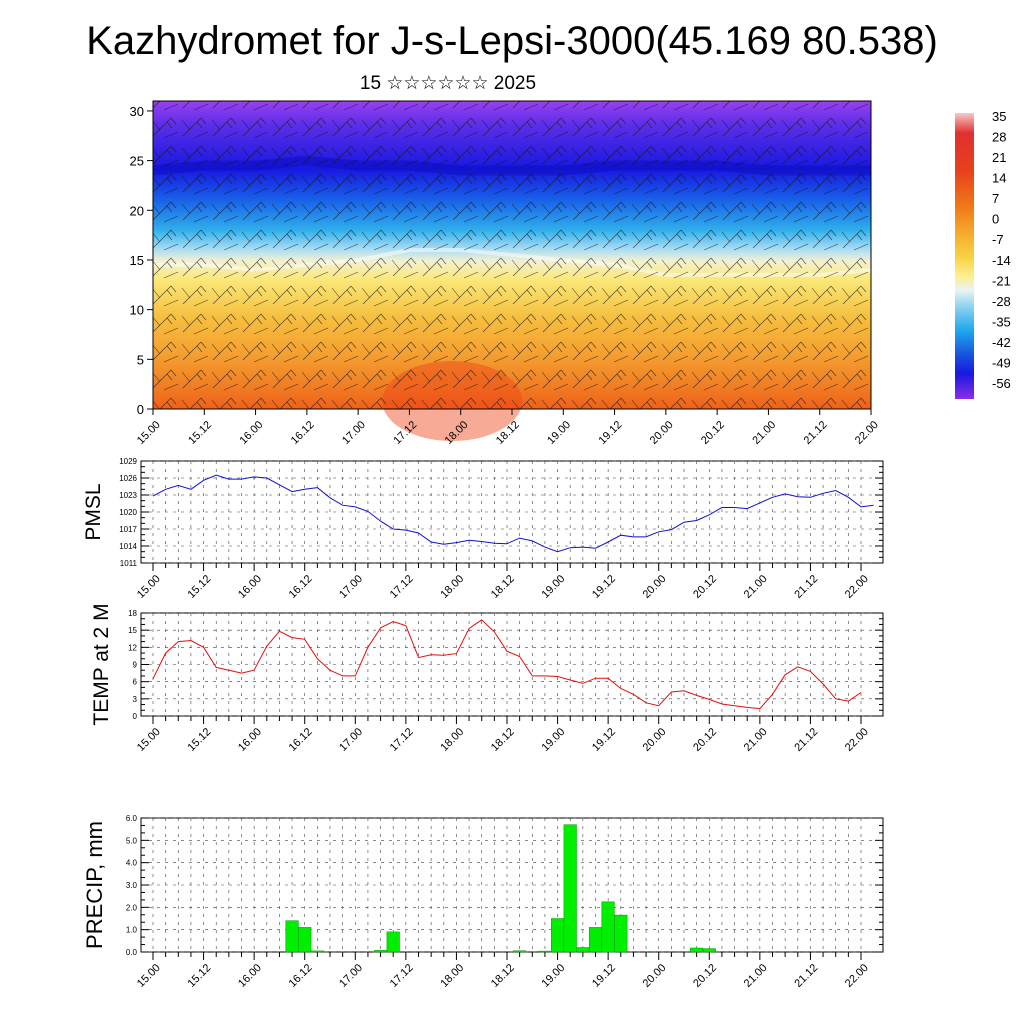  What do you see at coordinates (983, 254) in the screenshot?
I see `colorbar: 35 28 21 14 7 0 -7 -14 -21 -28 -35 -42 -49 -56` at bounding box center [983, 254].